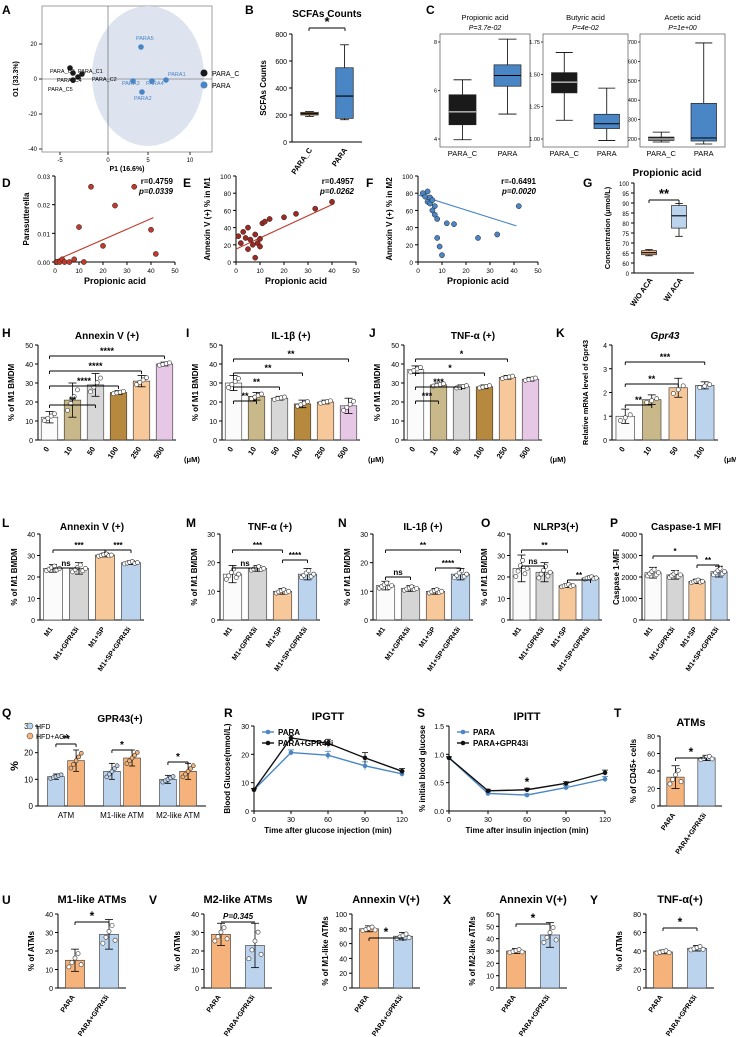 The width and height of the screenshot is (736, 1037). Describe the element at coordinates (625, 195) in the screenshot. I see `y-tick-label: 95` at that location.